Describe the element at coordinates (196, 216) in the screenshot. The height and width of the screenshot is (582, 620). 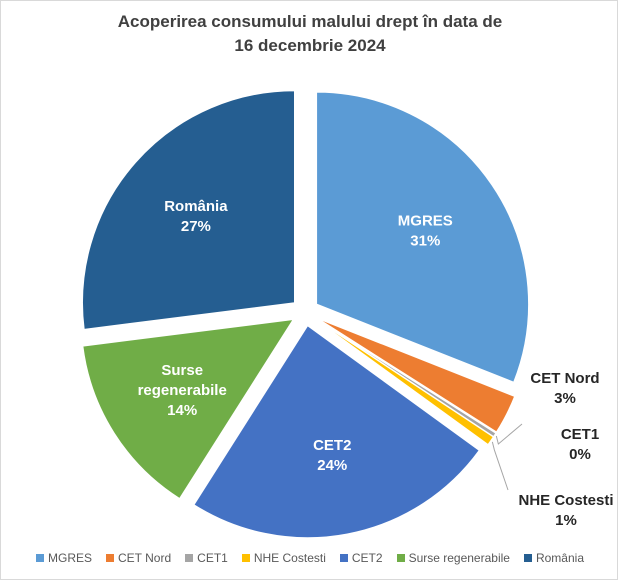
I see `slice-label-6: România 27%` at that location.